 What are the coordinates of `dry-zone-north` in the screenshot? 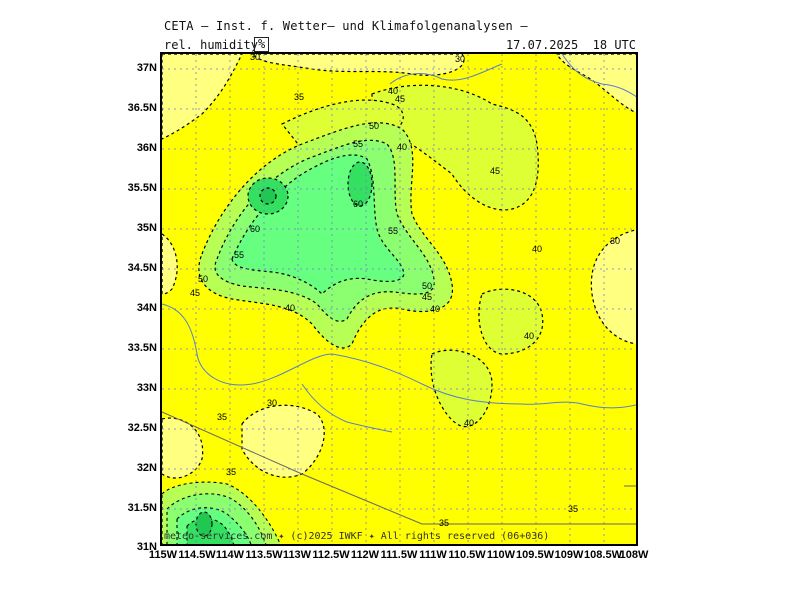 It's located at (358, 65).